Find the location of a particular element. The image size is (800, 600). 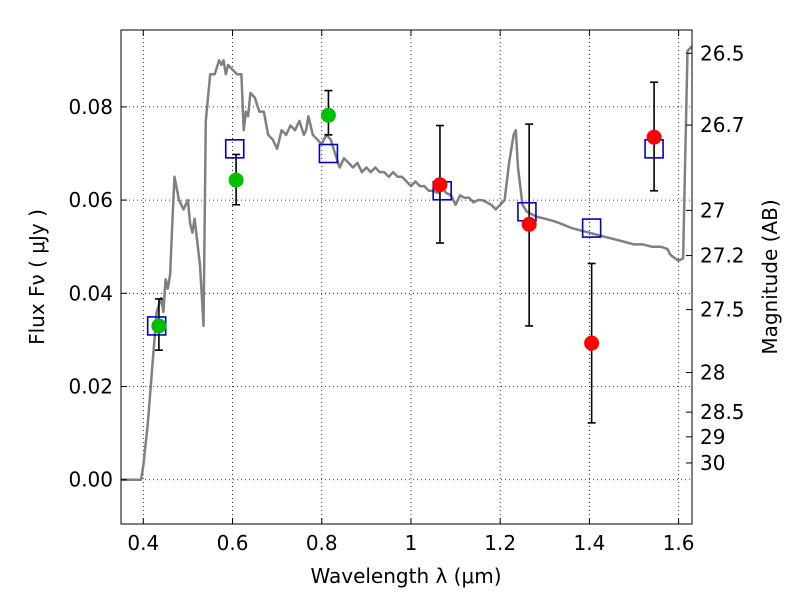

y-tick-label: 0.04 is located at coordinates (90, 293).